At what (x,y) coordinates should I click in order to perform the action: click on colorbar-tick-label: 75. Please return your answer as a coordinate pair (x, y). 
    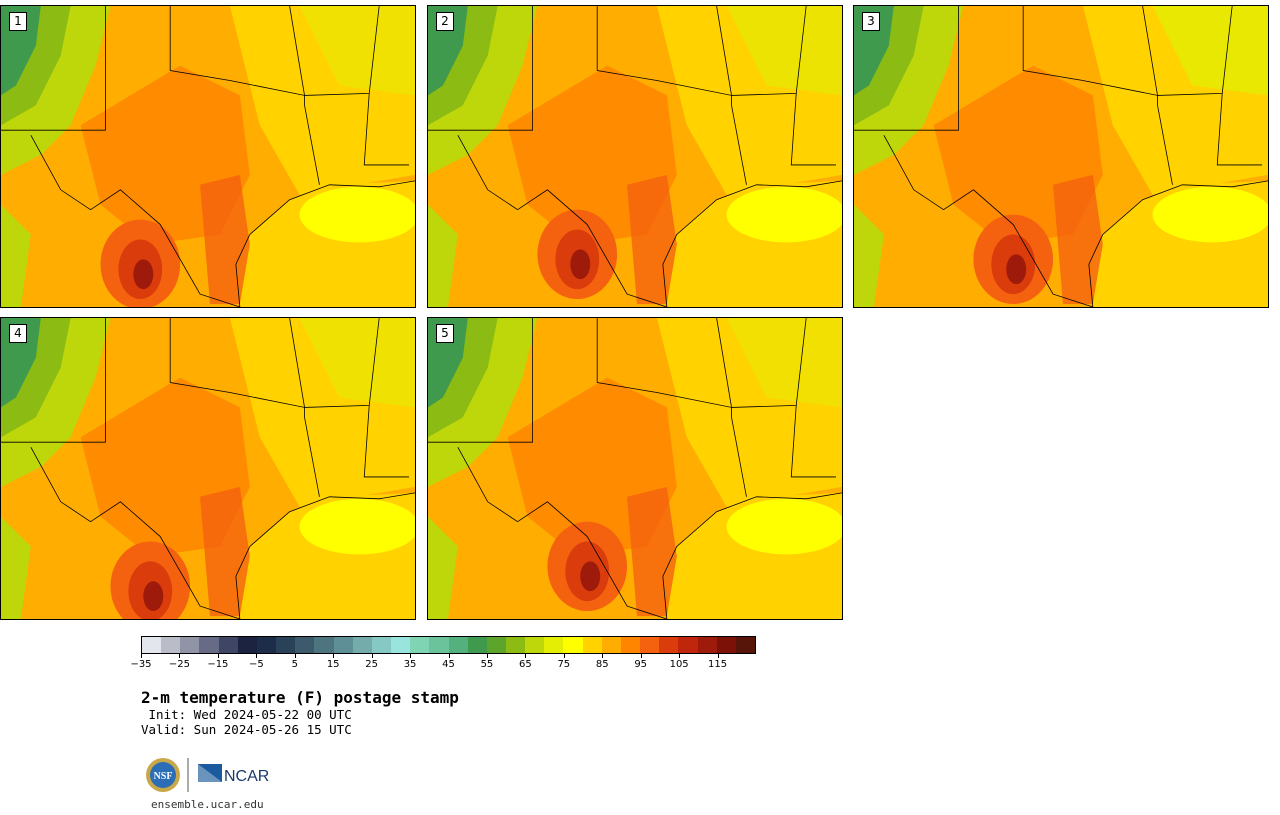
    Looking at the image, I should click on (564, 664).